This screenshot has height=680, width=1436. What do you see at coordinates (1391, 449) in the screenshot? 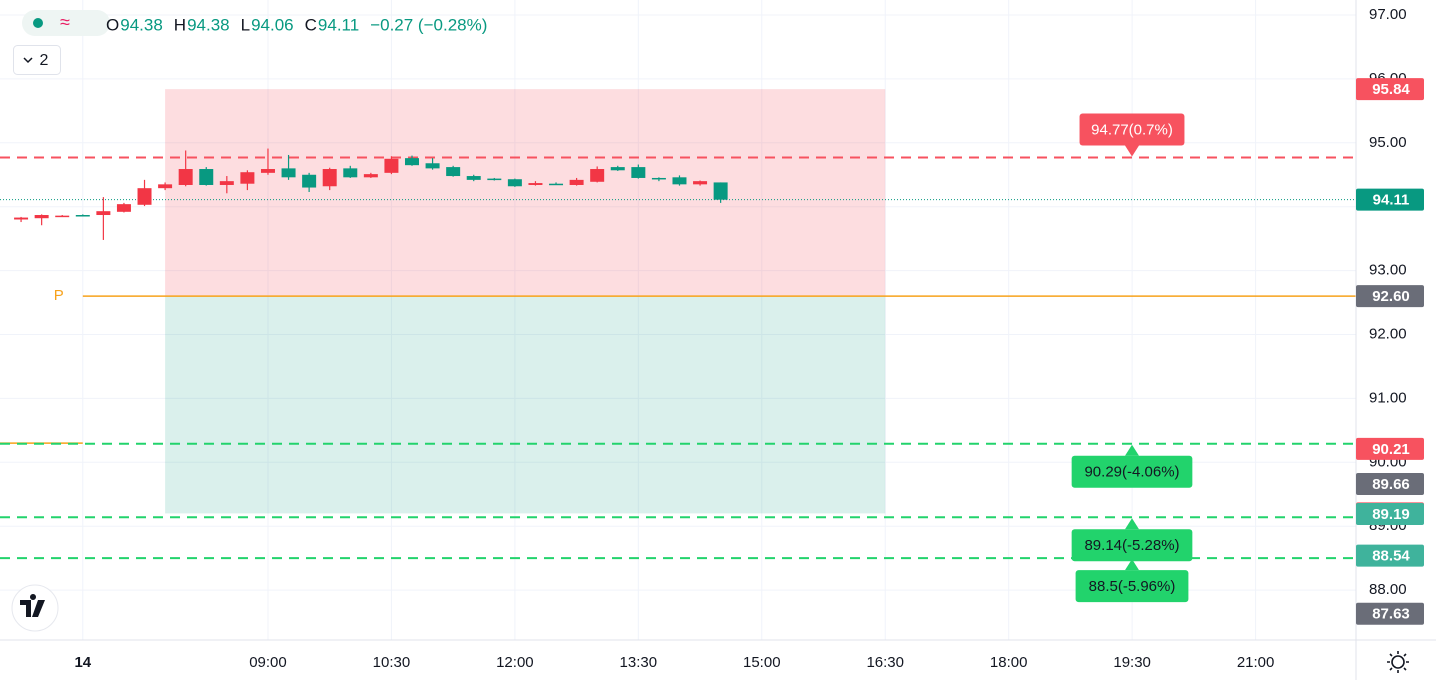
I see `price-badge-label: 90.21` at bounding box center [1391, 449].